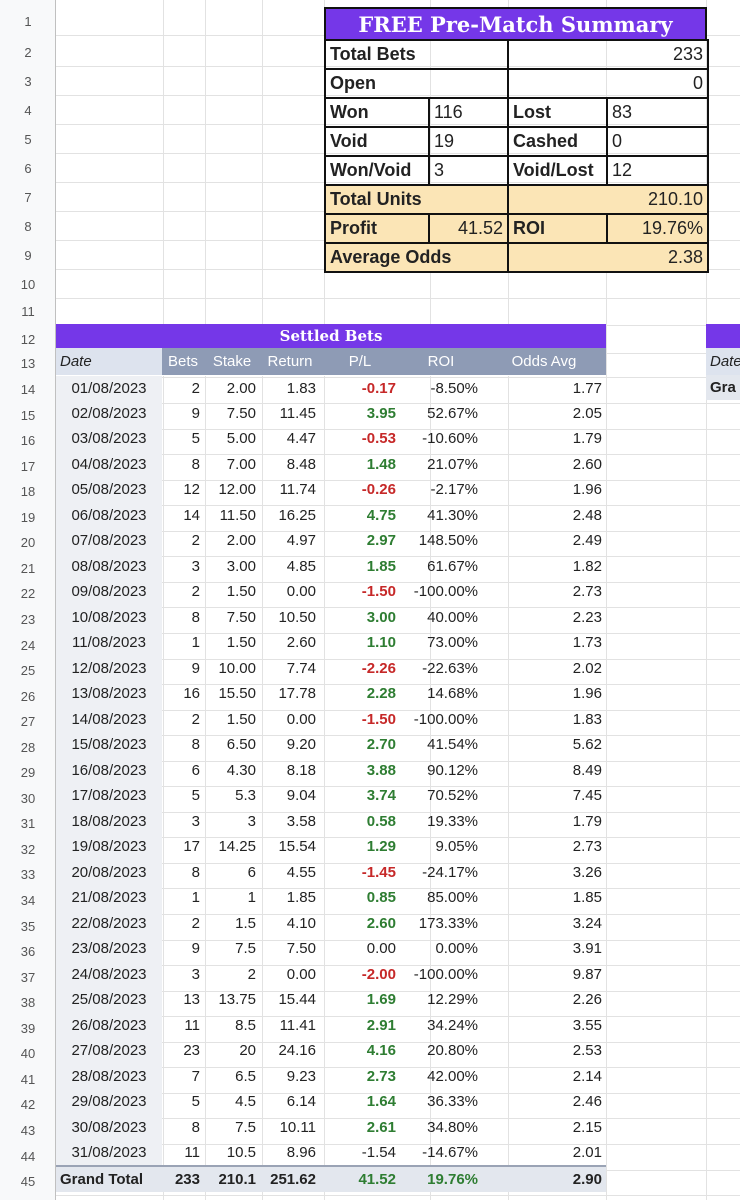 This screenshot has width=740, height=1200. What do you see at coordinates (297, 413) in the screenshot?
I see `return-cell: 11.45` at bounding box center [297, 413].